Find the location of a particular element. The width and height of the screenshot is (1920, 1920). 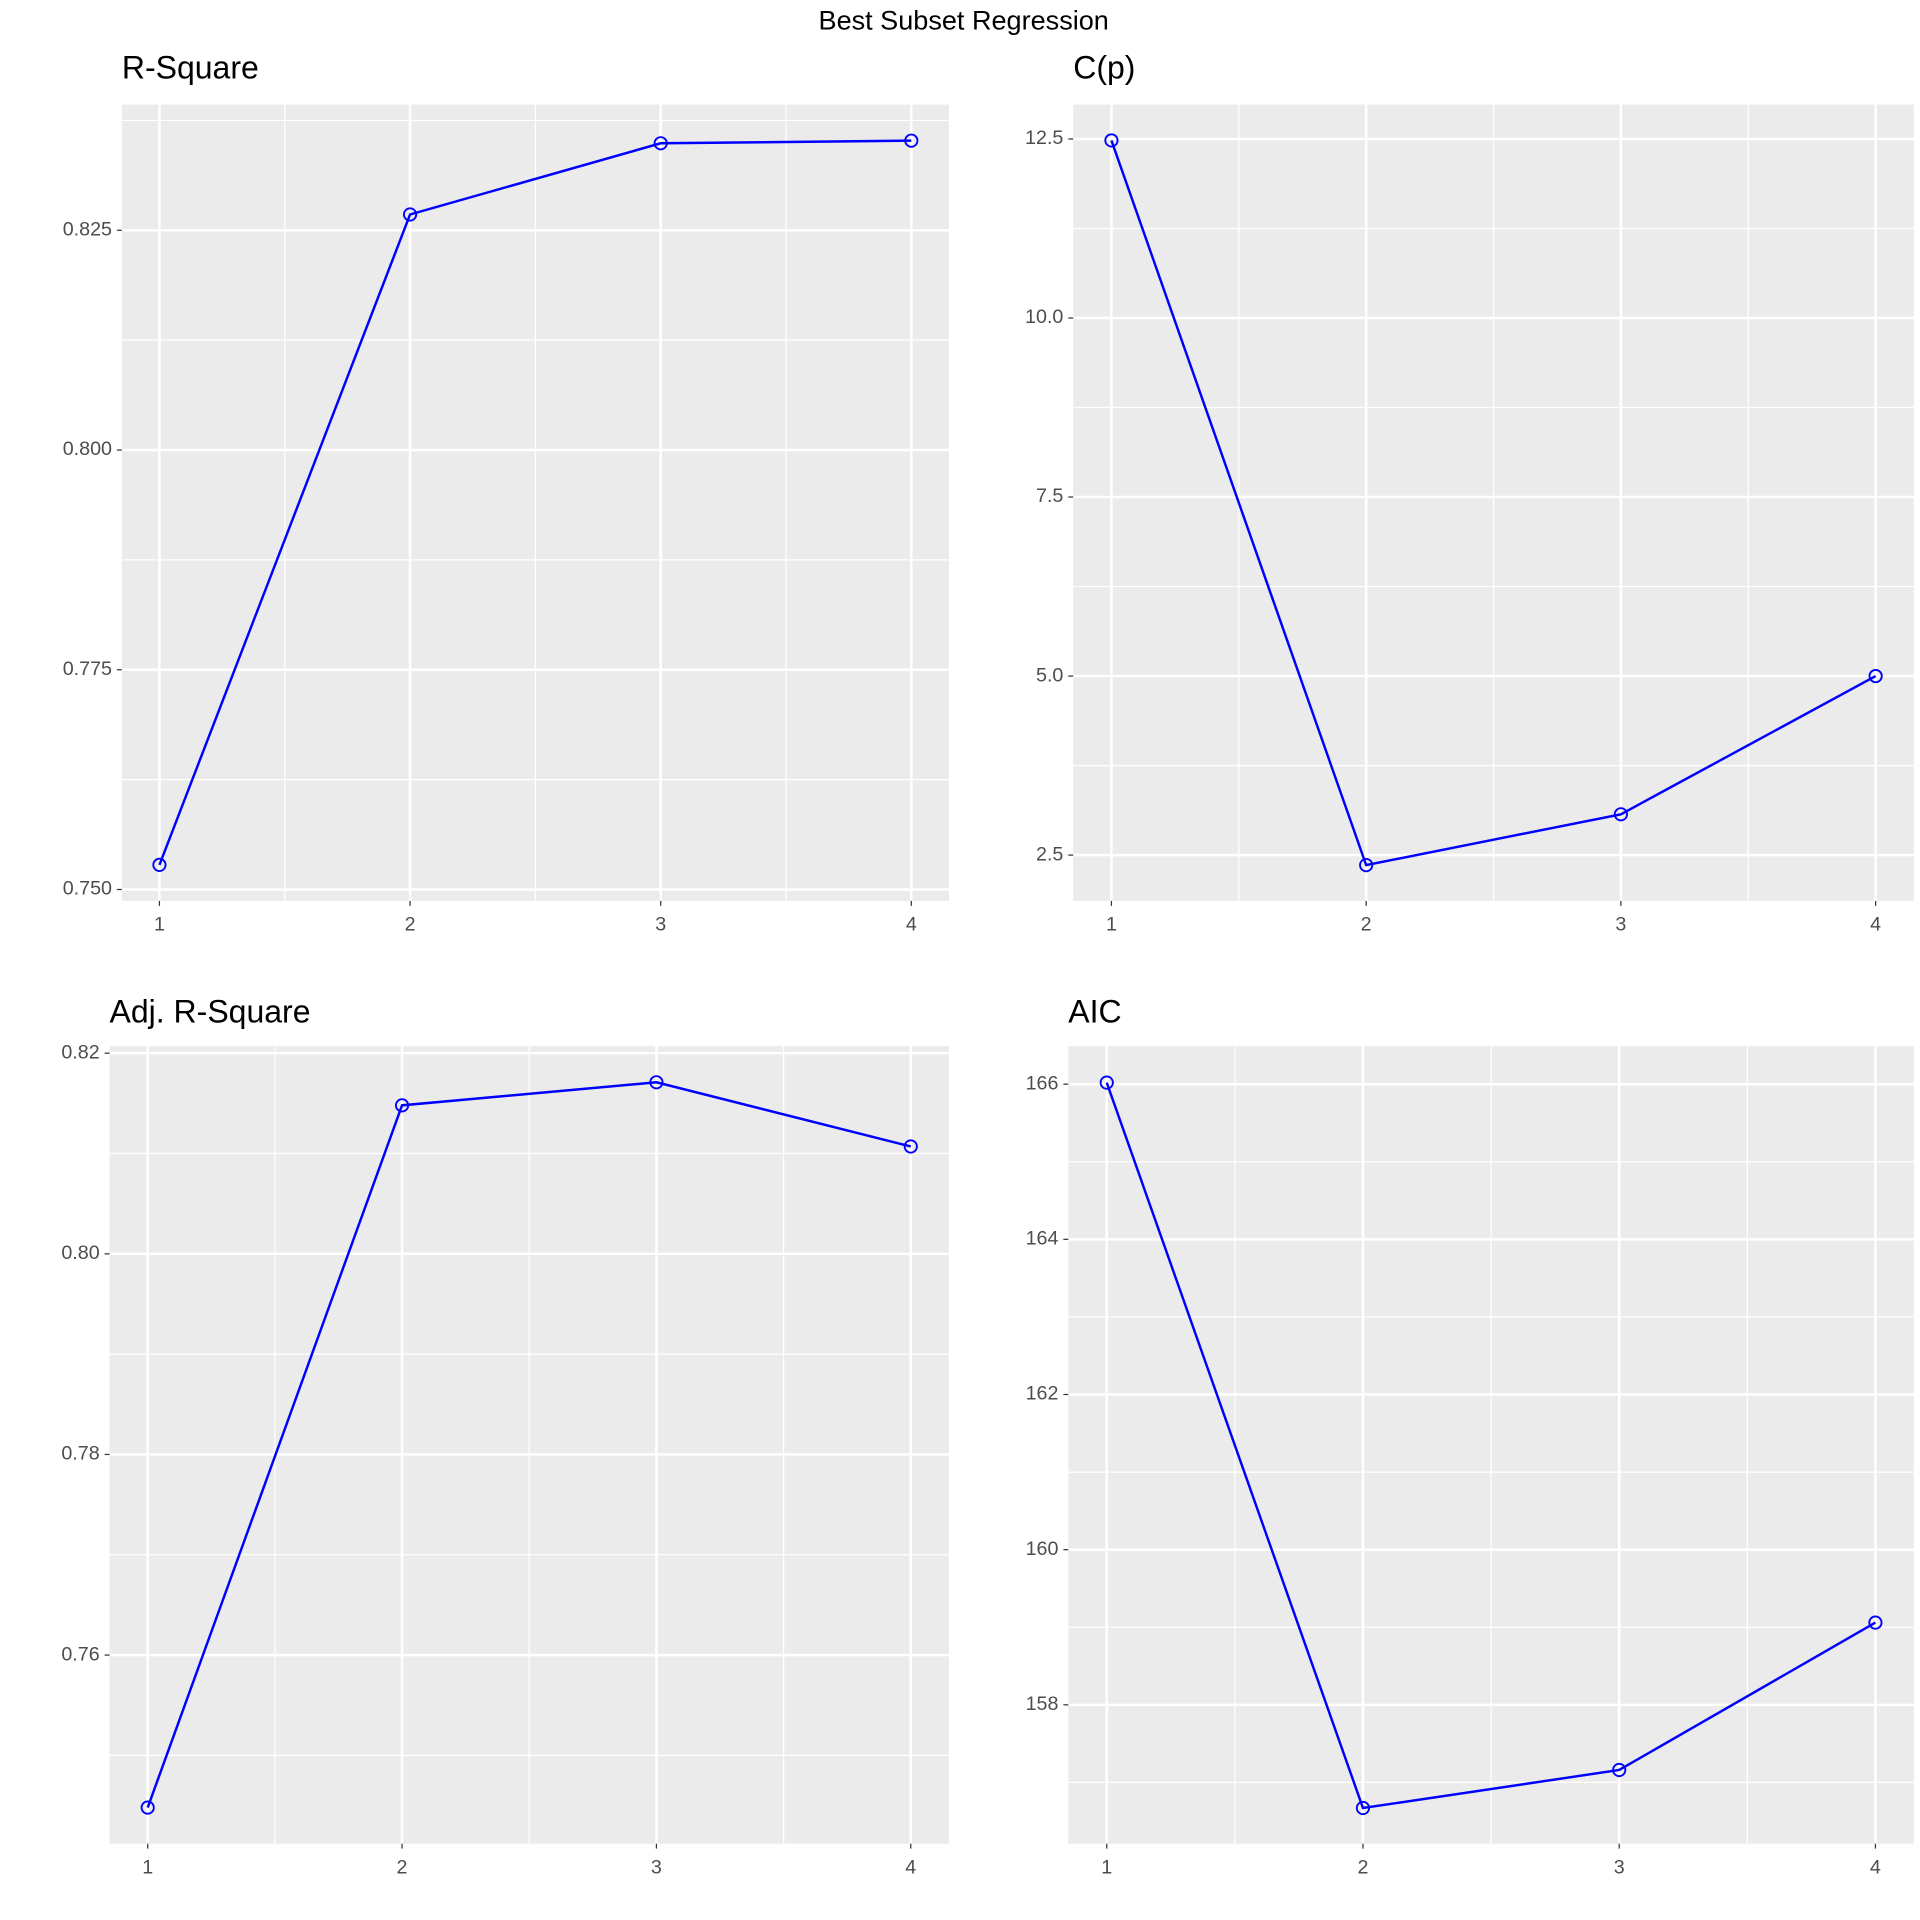

y-tick-label: 158 is located at coordinates (1042, 1704).